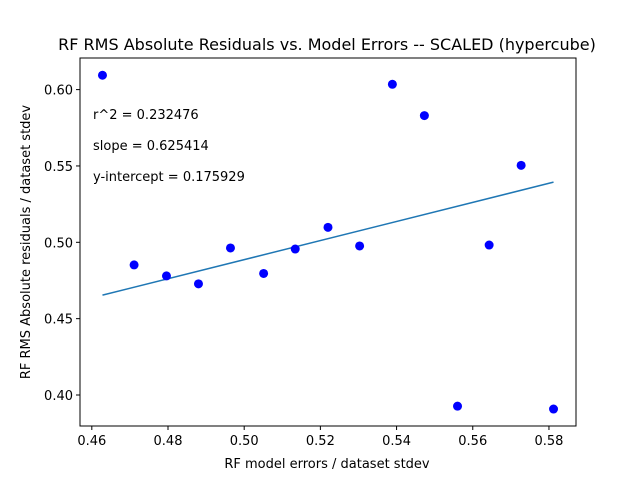 The height and width of the screenshot is (480, 640). What do you see at coordinates (58, 167) in the screenshot?
I see `y-tick-label: 0.55` at bounding box center [58, 167].